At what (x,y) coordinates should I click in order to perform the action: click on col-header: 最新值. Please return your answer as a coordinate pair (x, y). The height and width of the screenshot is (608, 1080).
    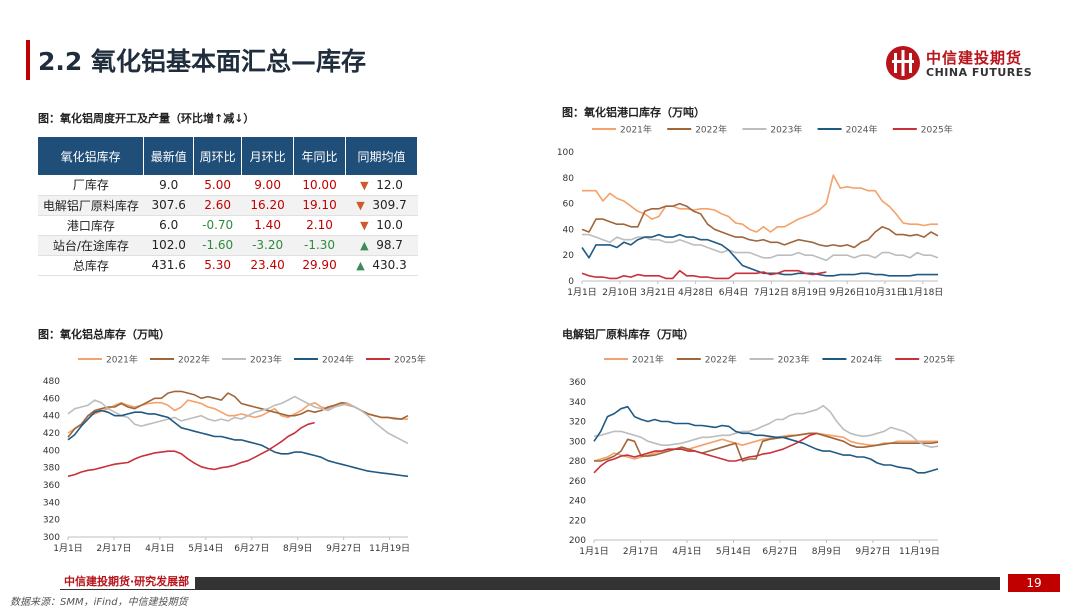
    Looking at the image, I should click on (169, 156).